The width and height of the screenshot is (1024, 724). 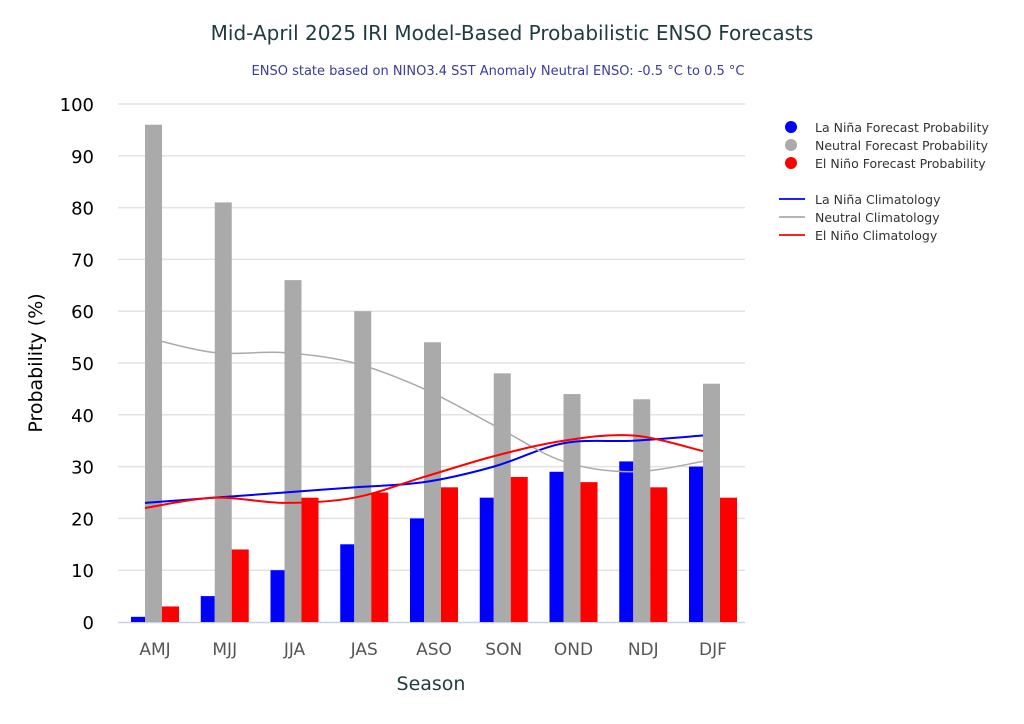 I want to click on x-tick-label: JJA, so click(x=294, y=650).